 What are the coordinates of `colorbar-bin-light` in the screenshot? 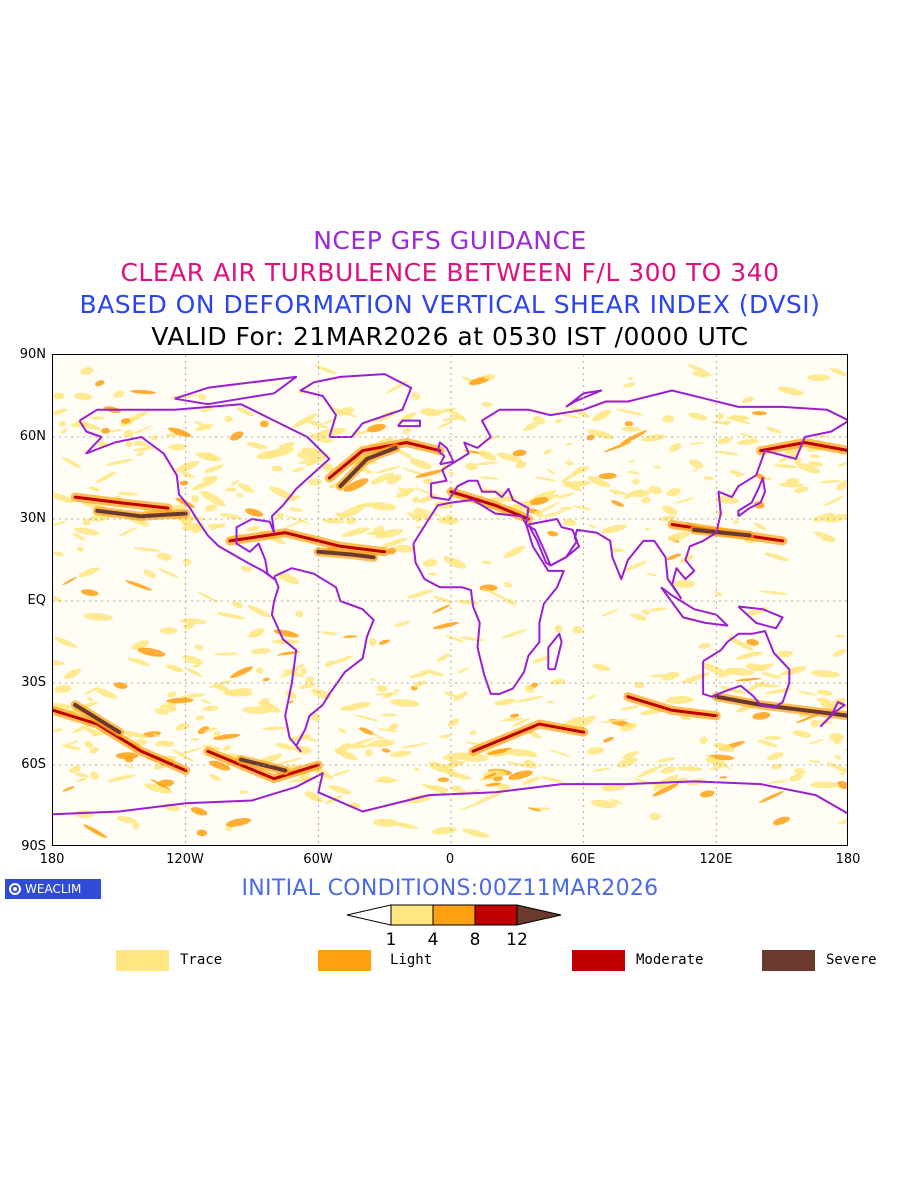 It's located at (454, 915).